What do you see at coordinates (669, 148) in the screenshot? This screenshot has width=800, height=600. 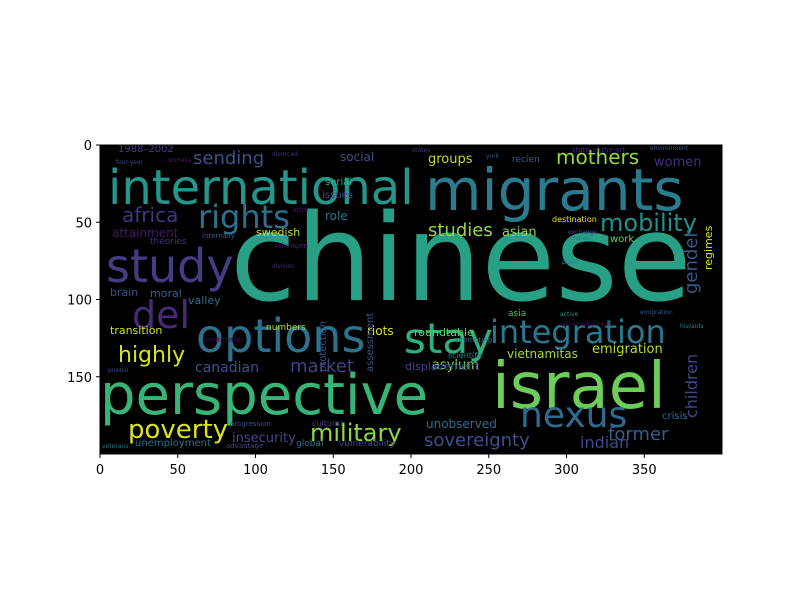 I see `word-73: environment` at bounding box center [669, 148].